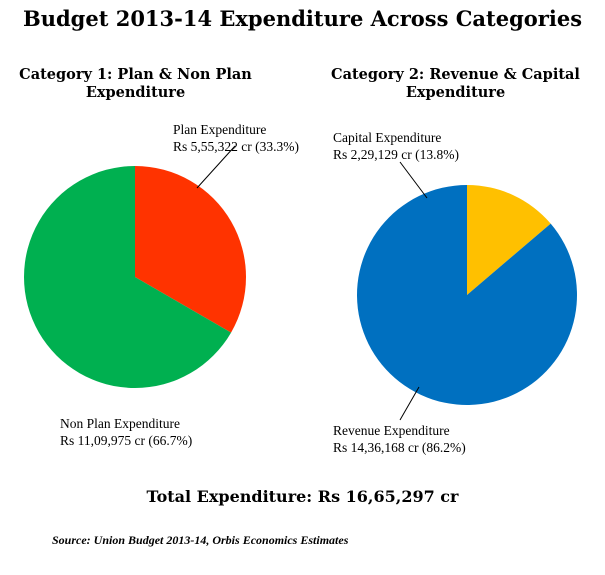  I want to click on pie-chart-plan-nonplan, so click(135, 277).